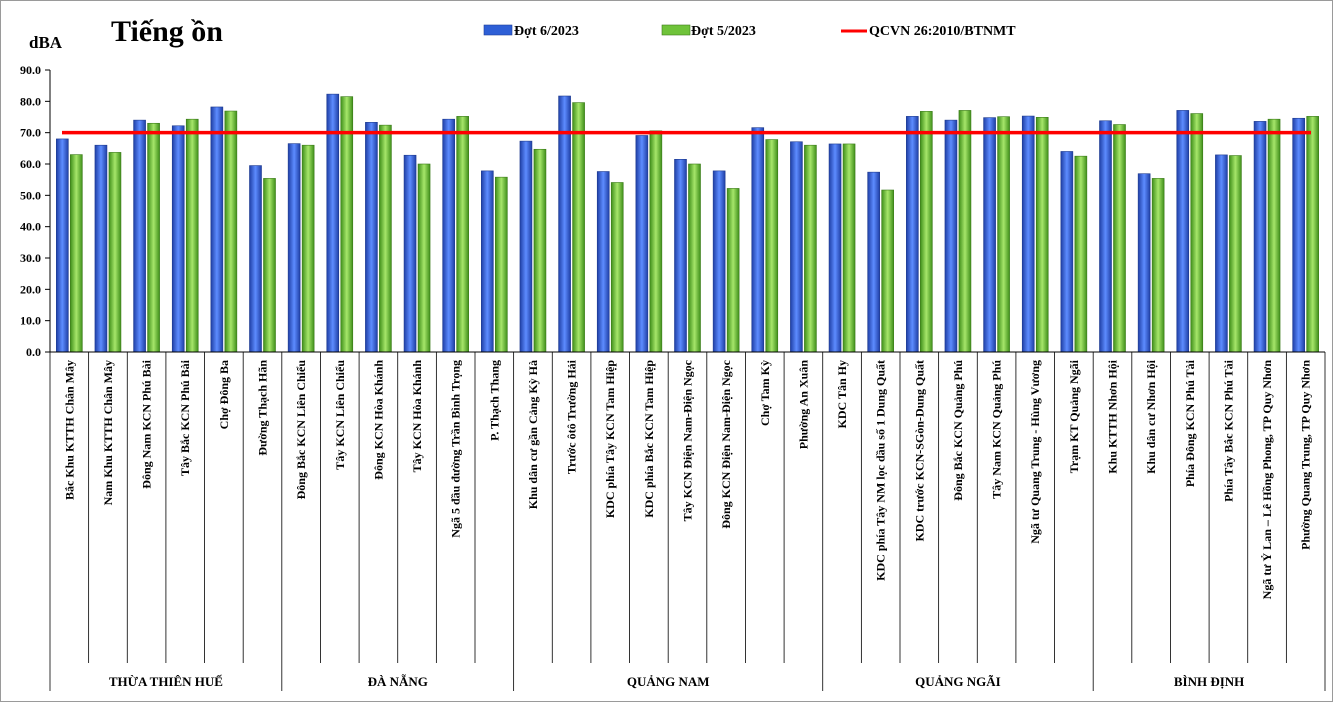  Describe the element at coordinates (726, 443) in the screenshot. I see `category-label: Đông KCN Điện Nam-Điện Ngọc` at that location.